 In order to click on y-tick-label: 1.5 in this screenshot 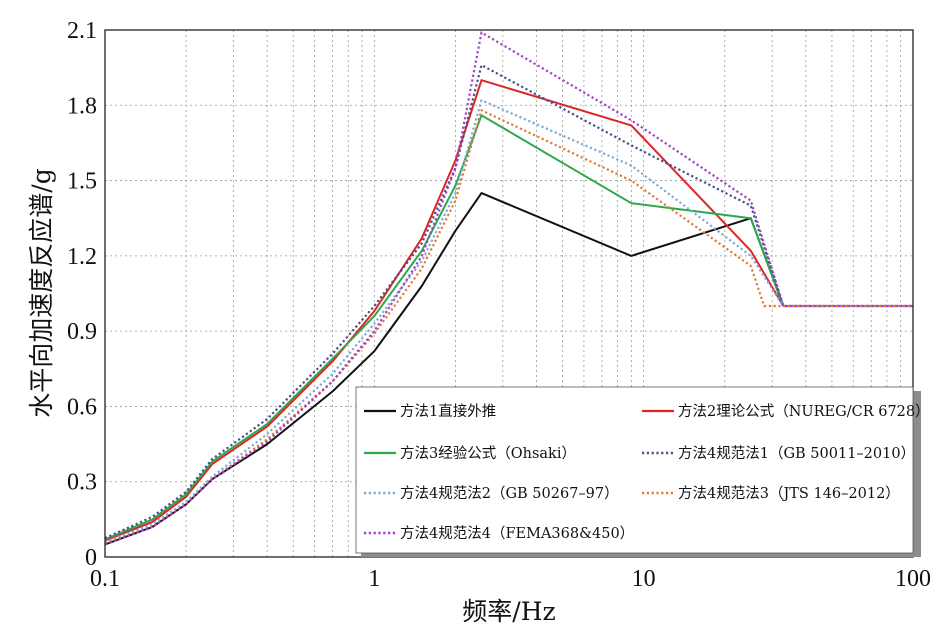, I will do `click(82, 182)`.